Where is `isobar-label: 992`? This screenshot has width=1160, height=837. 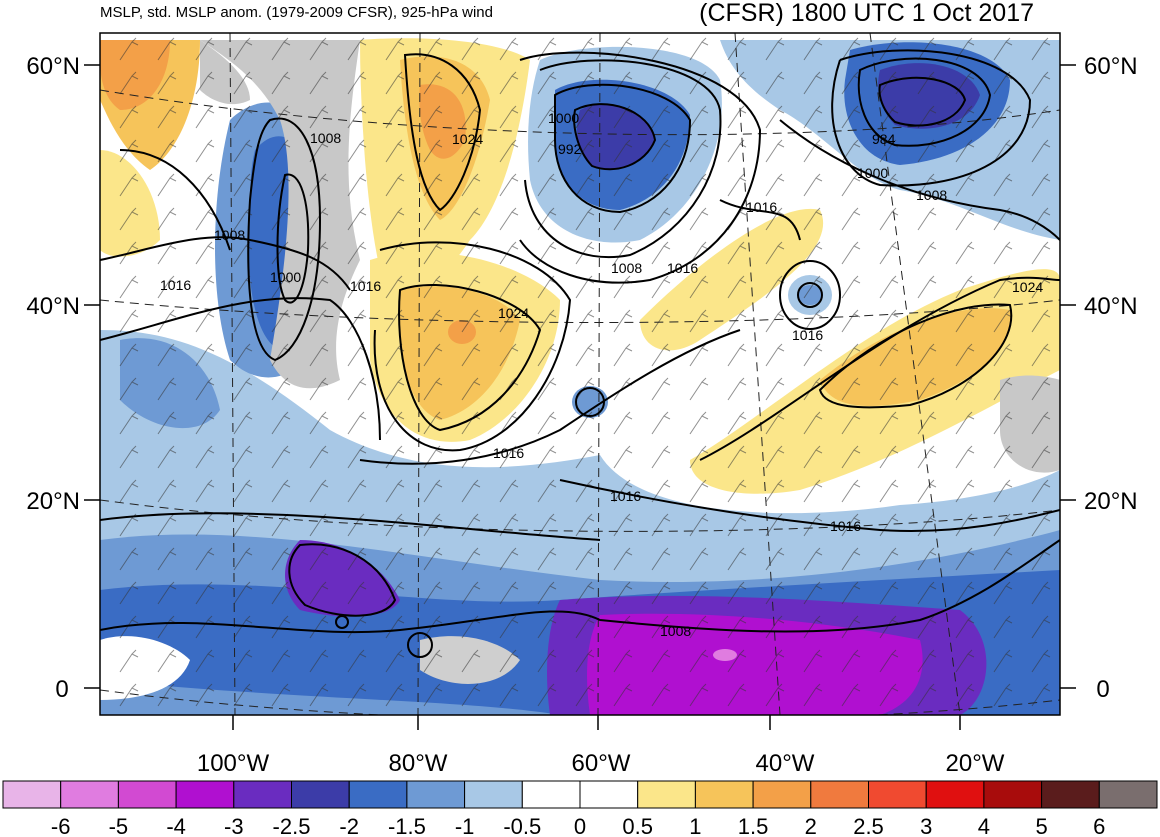
isobar-label: 992 is located at coordinates (570, 149).